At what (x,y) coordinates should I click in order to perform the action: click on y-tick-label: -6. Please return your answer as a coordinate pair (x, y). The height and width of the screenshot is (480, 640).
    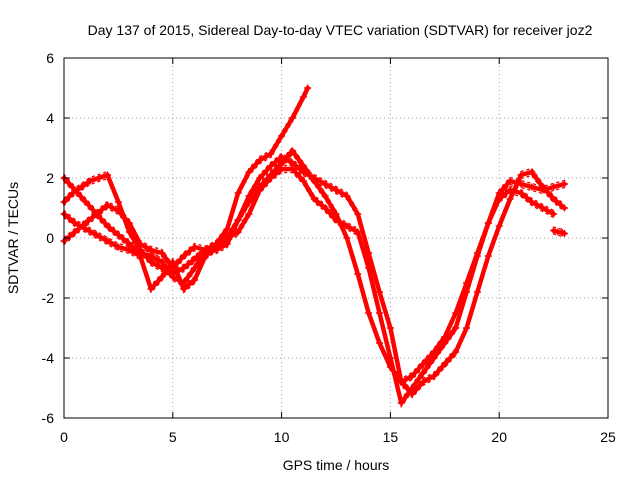
    Looking at the image, I should click on (48, 418).